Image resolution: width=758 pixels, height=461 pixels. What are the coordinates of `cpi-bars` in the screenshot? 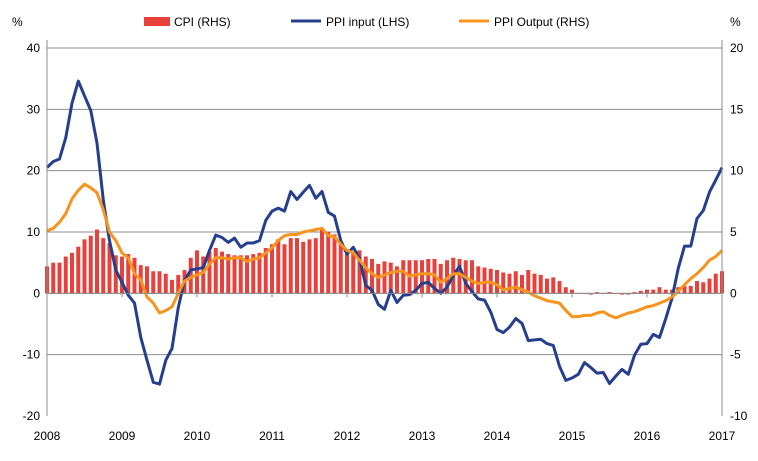 It's located at (384, 262).